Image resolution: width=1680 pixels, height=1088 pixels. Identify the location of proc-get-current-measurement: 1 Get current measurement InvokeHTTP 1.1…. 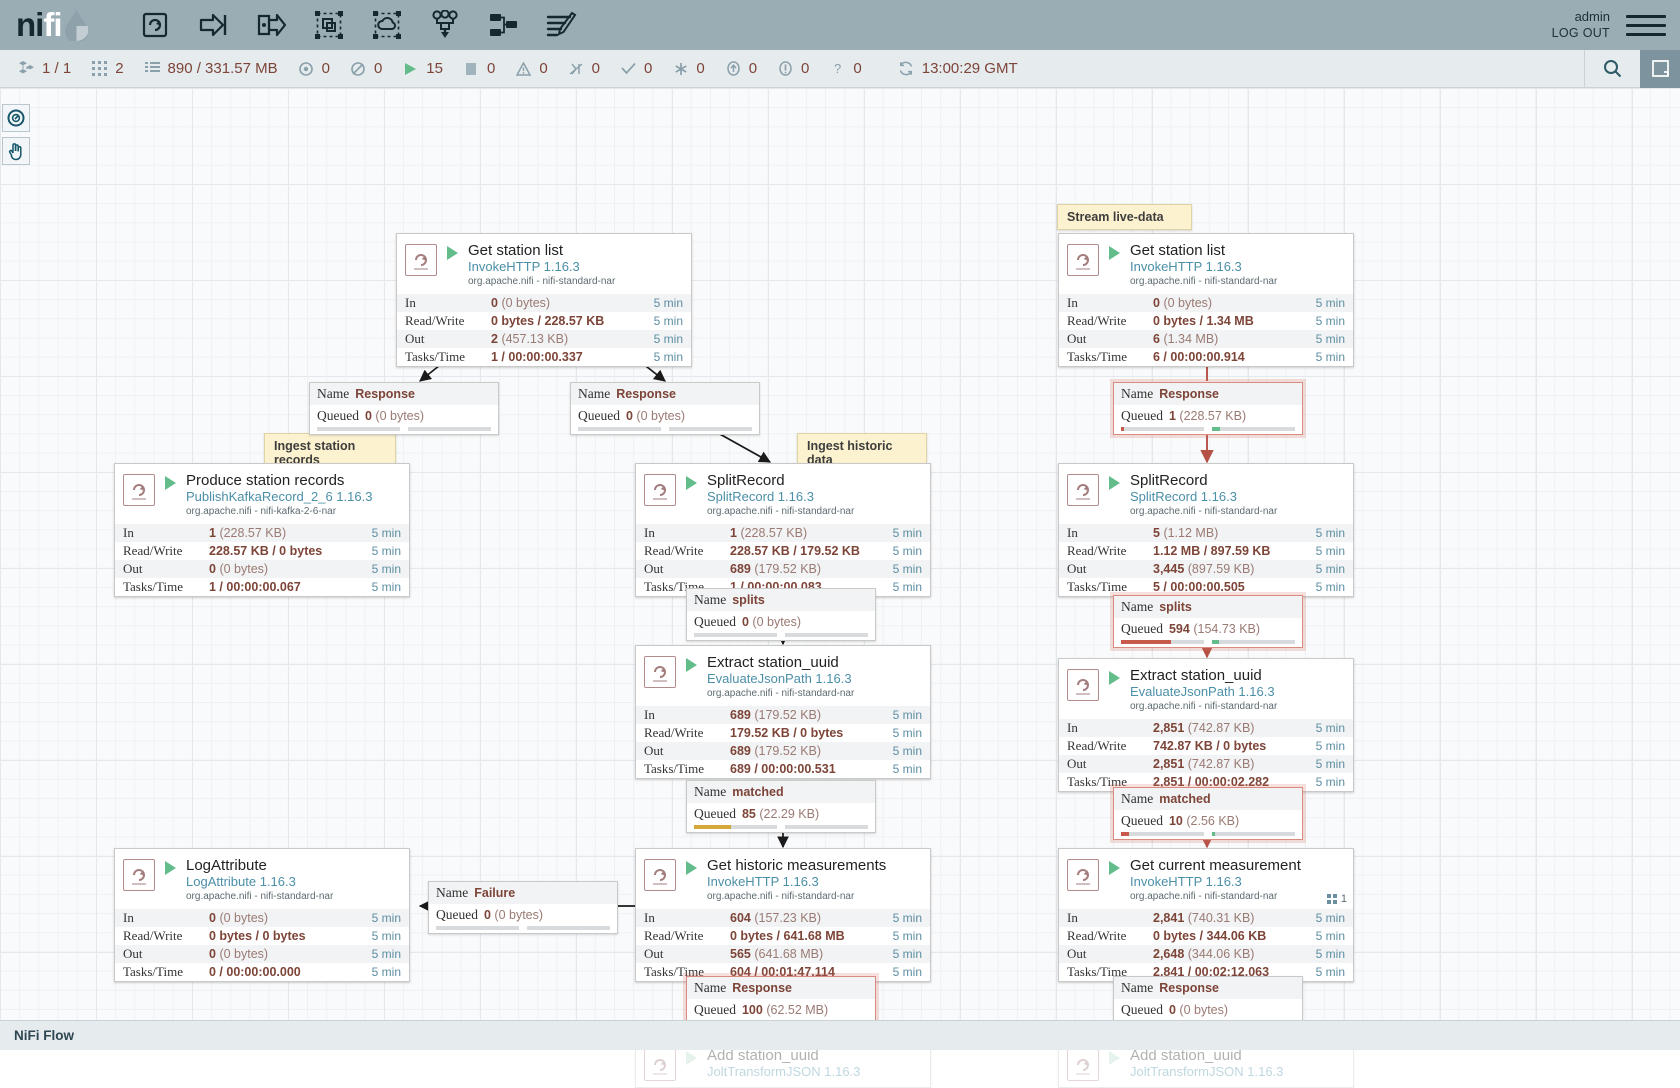
(1206, 915).